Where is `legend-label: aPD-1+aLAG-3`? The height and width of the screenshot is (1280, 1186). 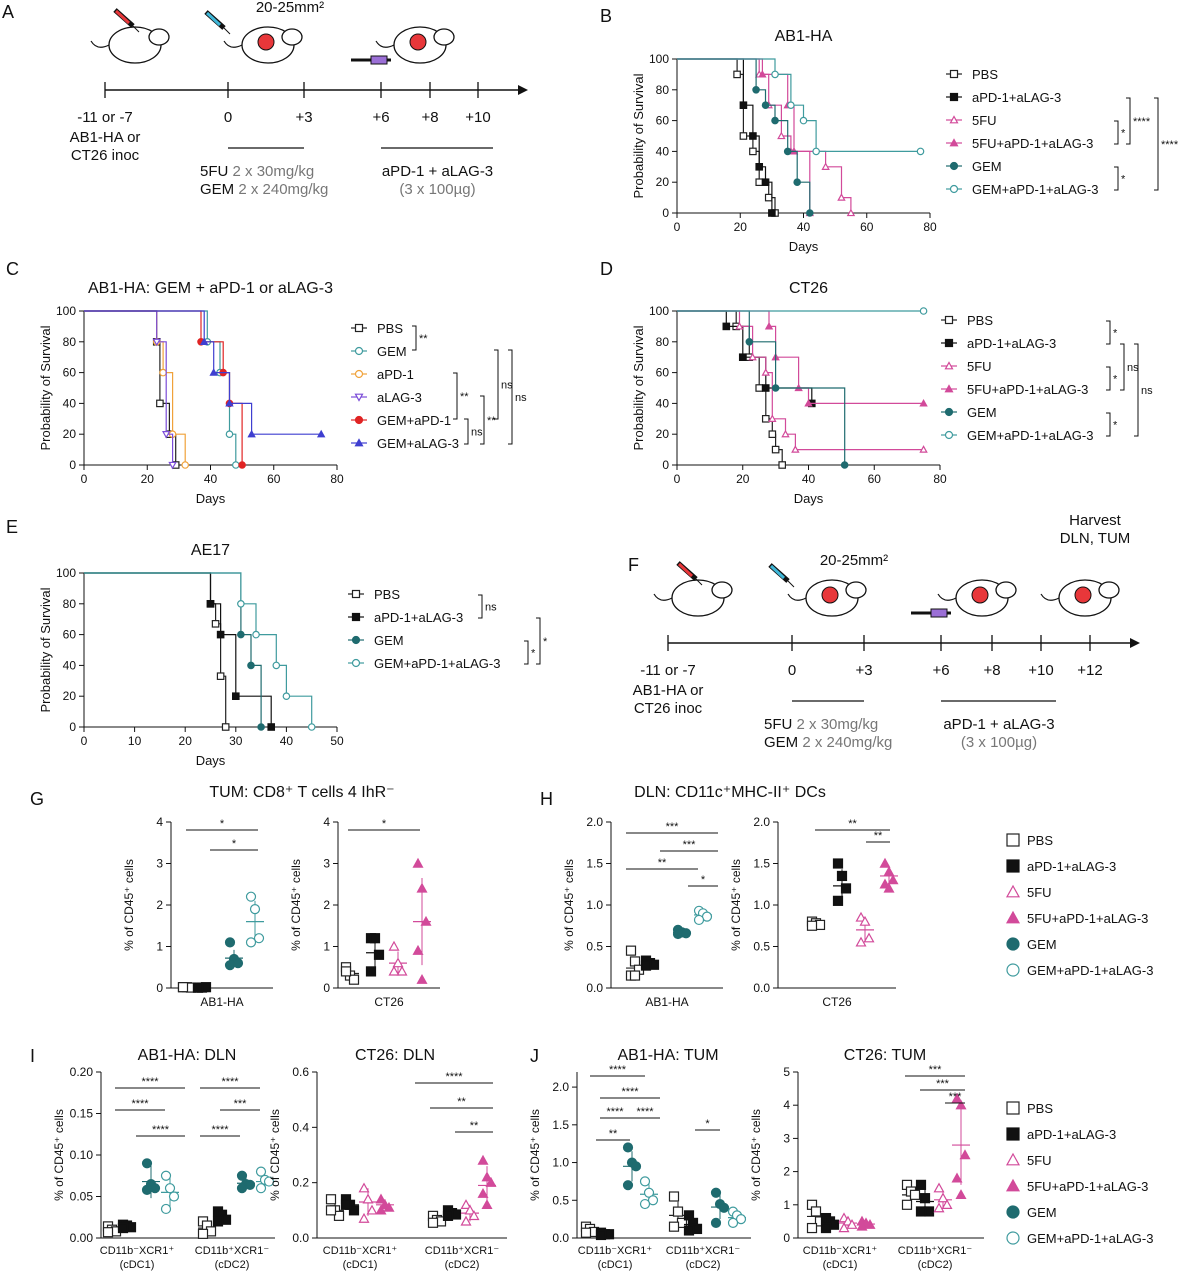 legend-label: aPD-1+aLAG-3 is located at coordinates (1011, 343).